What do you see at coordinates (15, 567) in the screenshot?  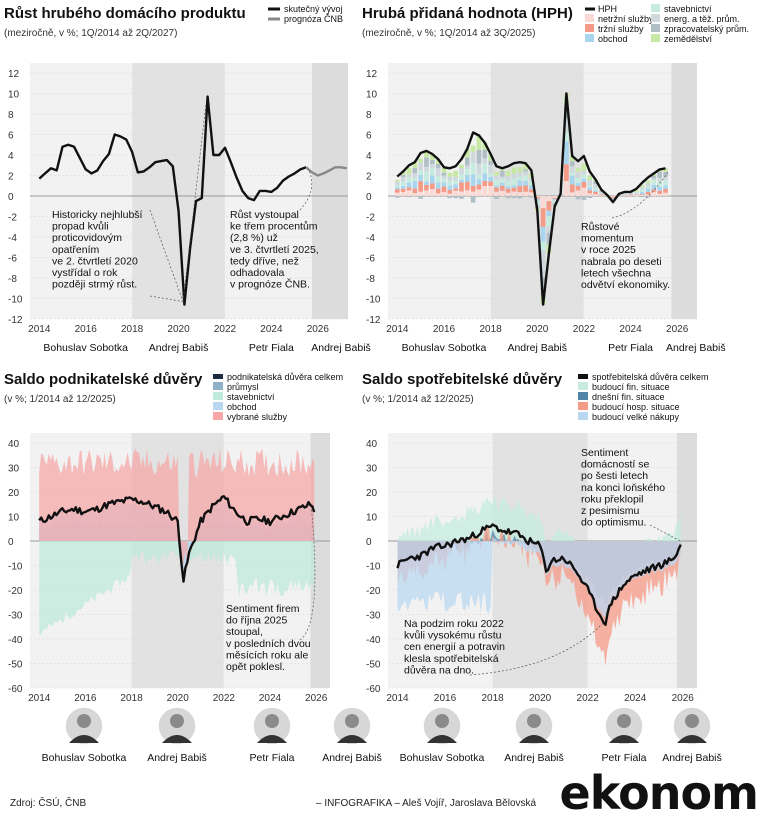 I see `y-tick-label: -10` at bounding box center [15, 567].